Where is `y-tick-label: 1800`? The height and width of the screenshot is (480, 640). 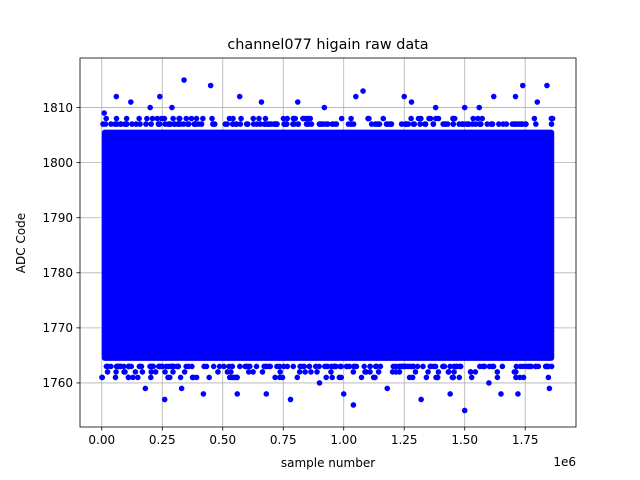 y-tick-label: 1800 is located at coordinates (57, 163).